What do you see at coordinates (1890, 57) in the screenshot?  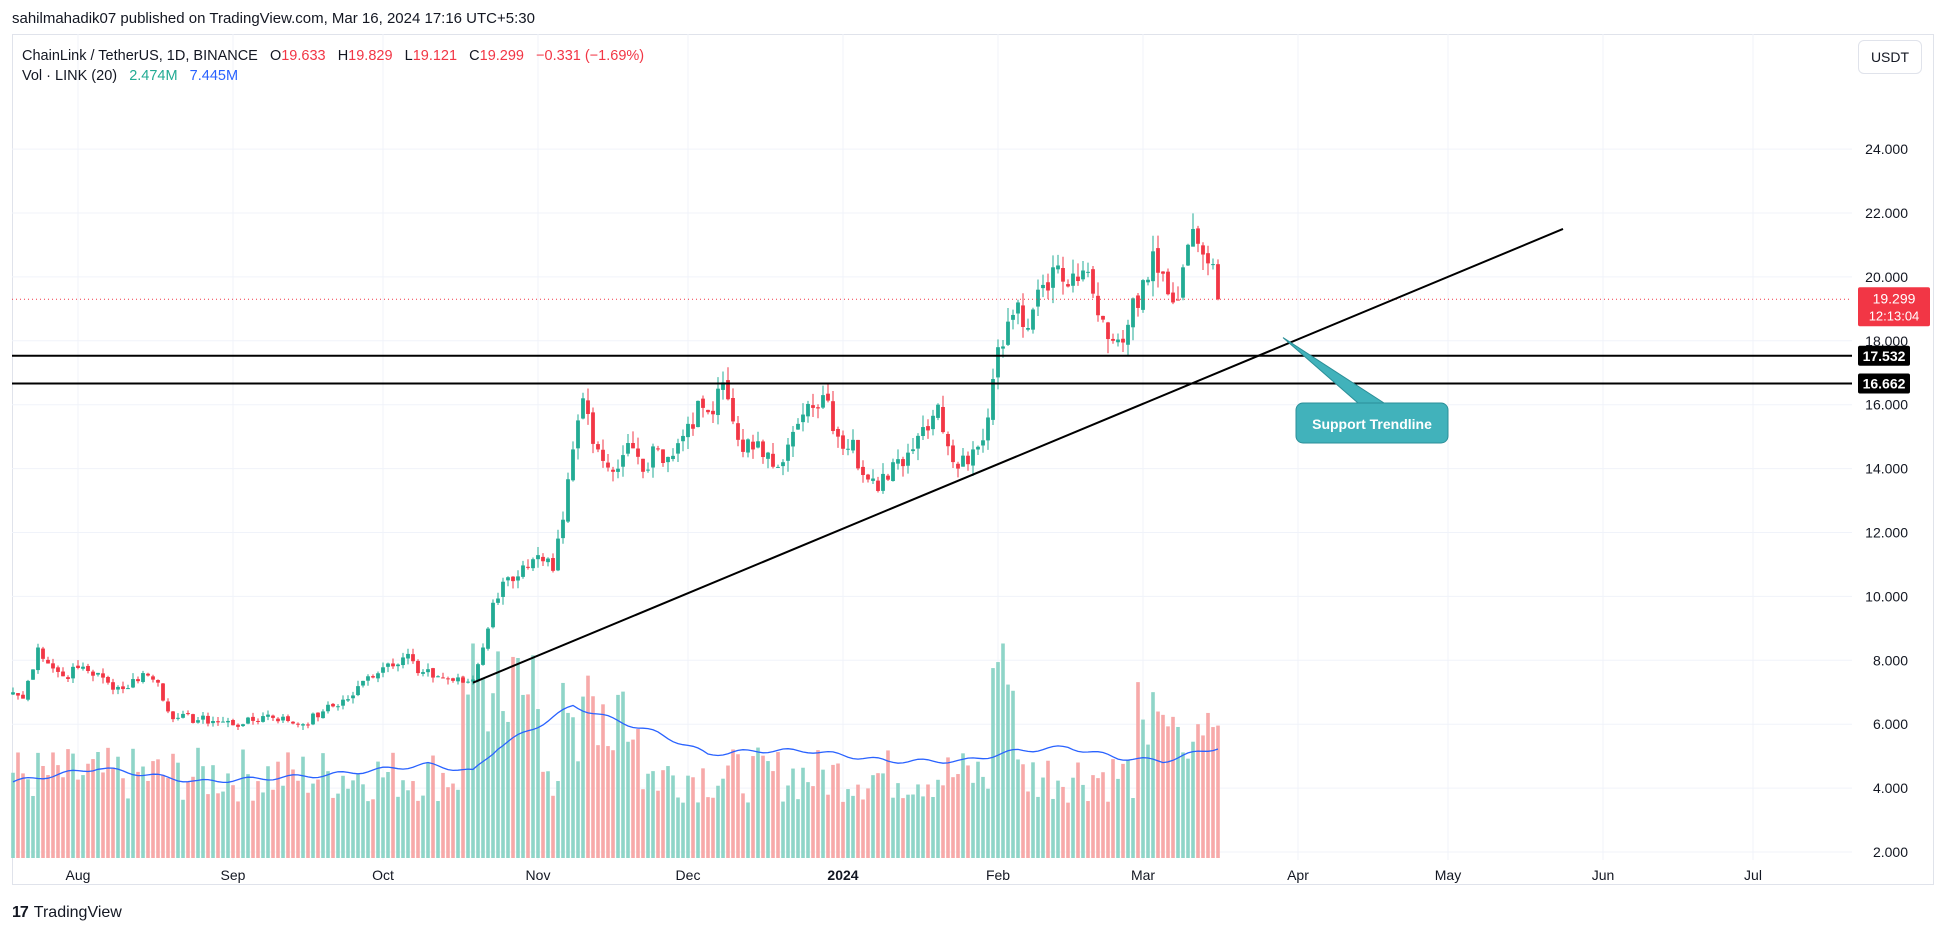 I see `currency-button: USDT` at bounding box center [1890, 57].